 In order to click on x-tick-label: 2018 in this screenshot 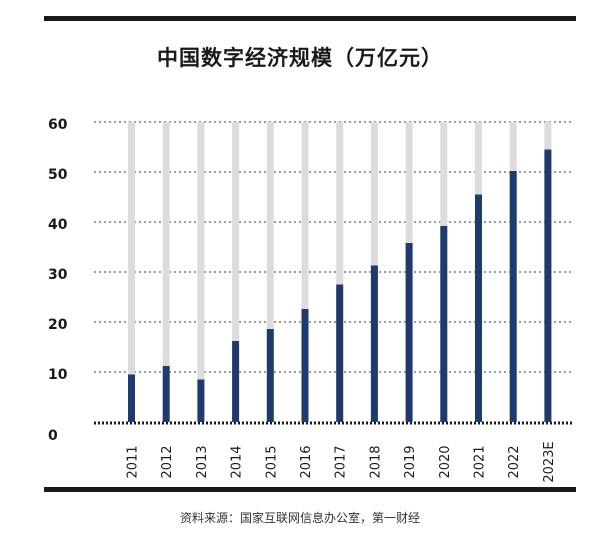, I will do `click(375, 461)`.